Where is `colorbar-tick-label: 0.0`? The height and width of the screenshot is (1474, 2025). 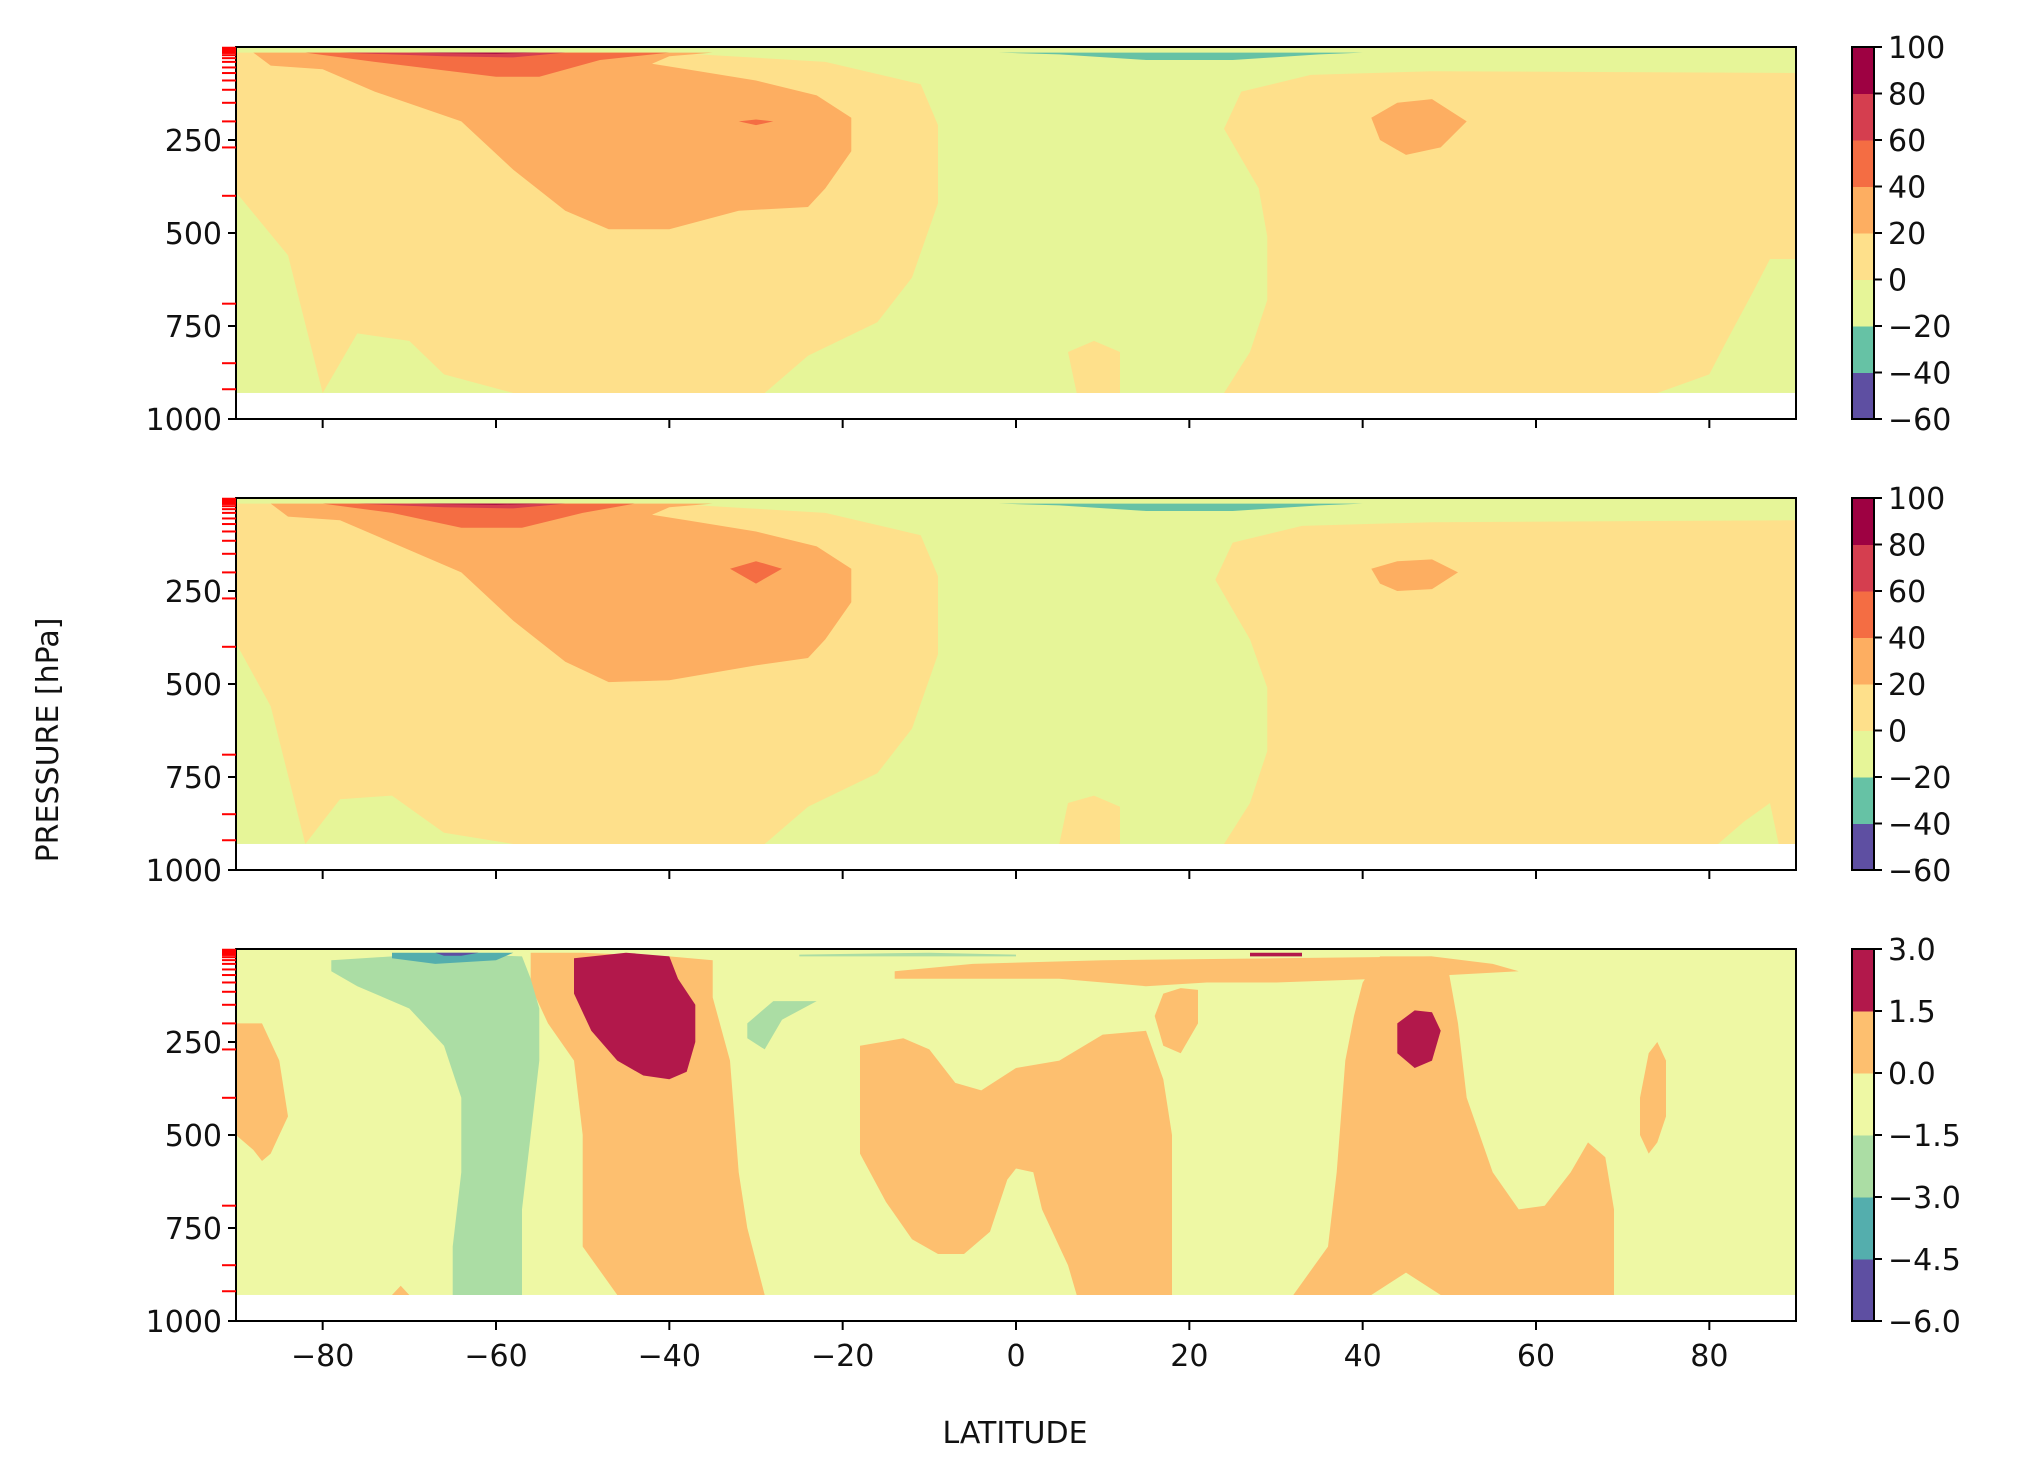 colorbar-tick-label: 0.0 is located at coordinates (1912, 1074).